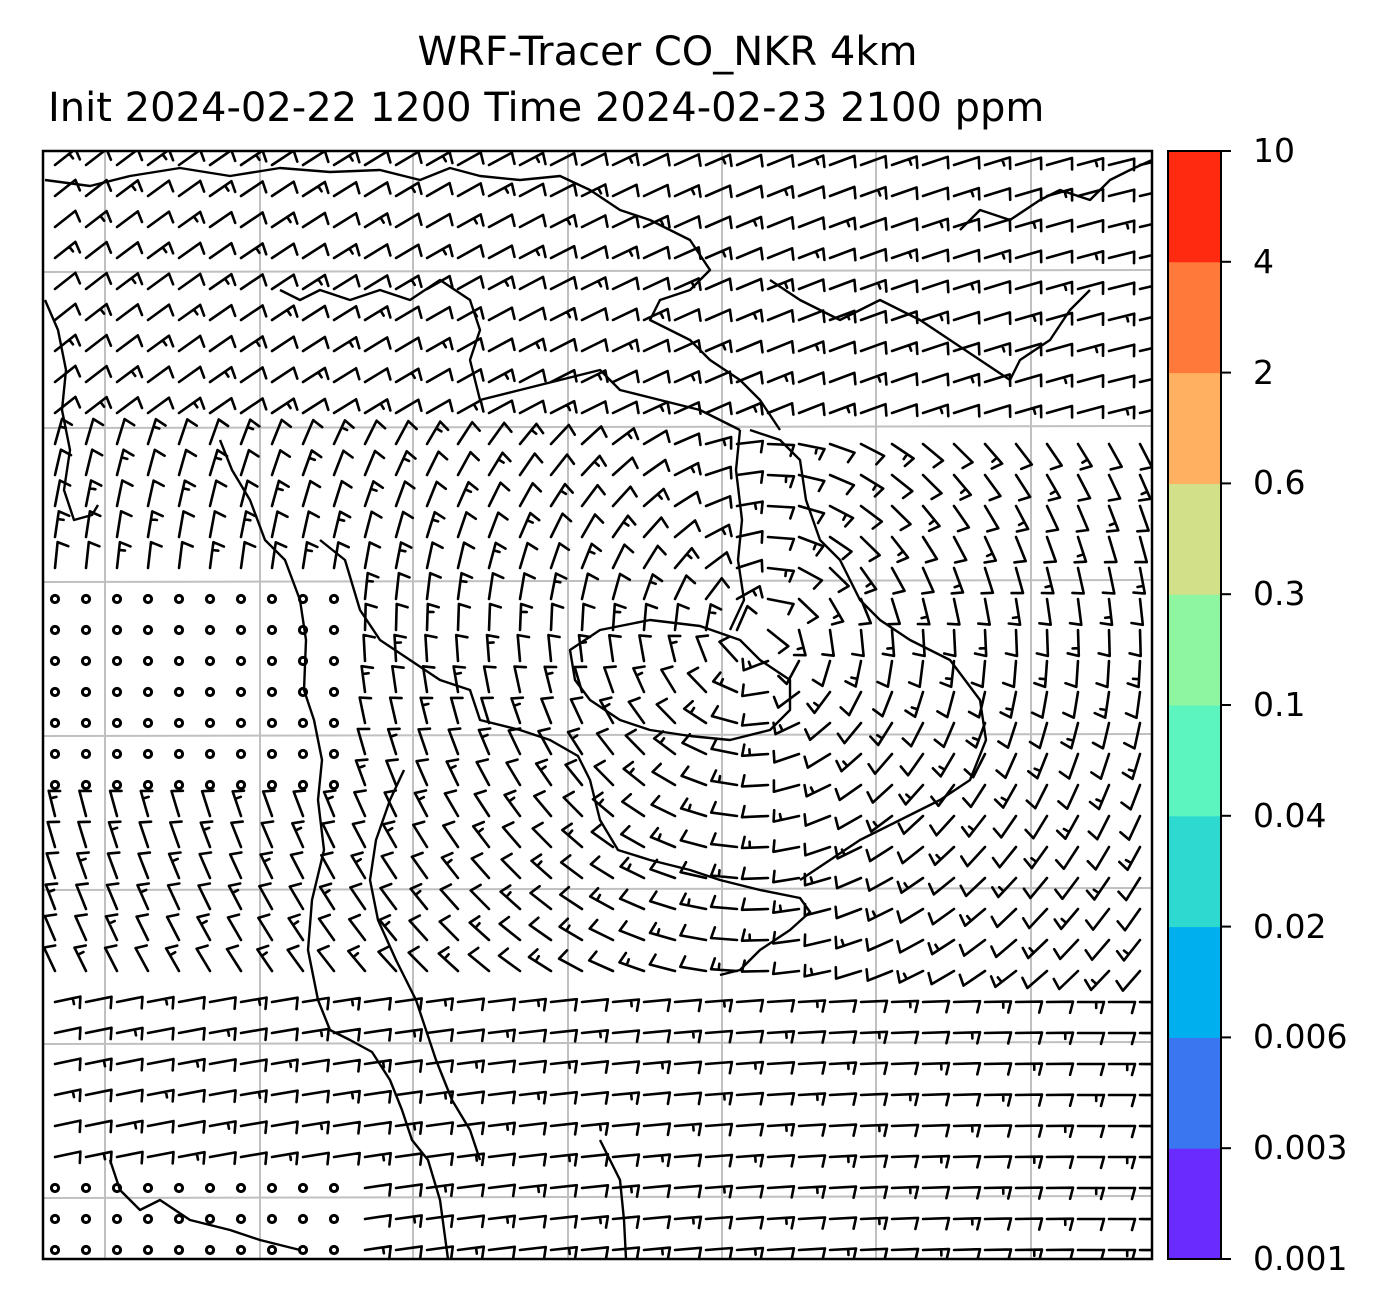  What do you see at coordinates (667, 52) in the screenshot?
I see `title-line-1: WRF-Tracer CO_NKR 4km` at bounding box center [667, 52].